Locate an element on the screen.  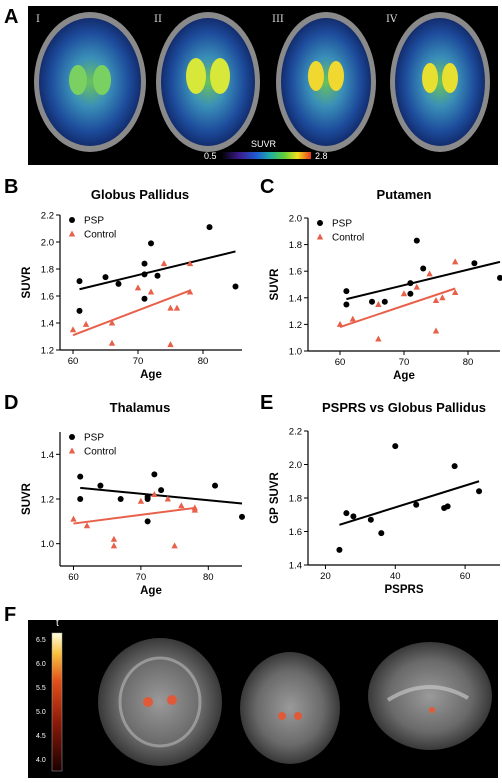
coronal-slice is located at coordinates (290, 708).